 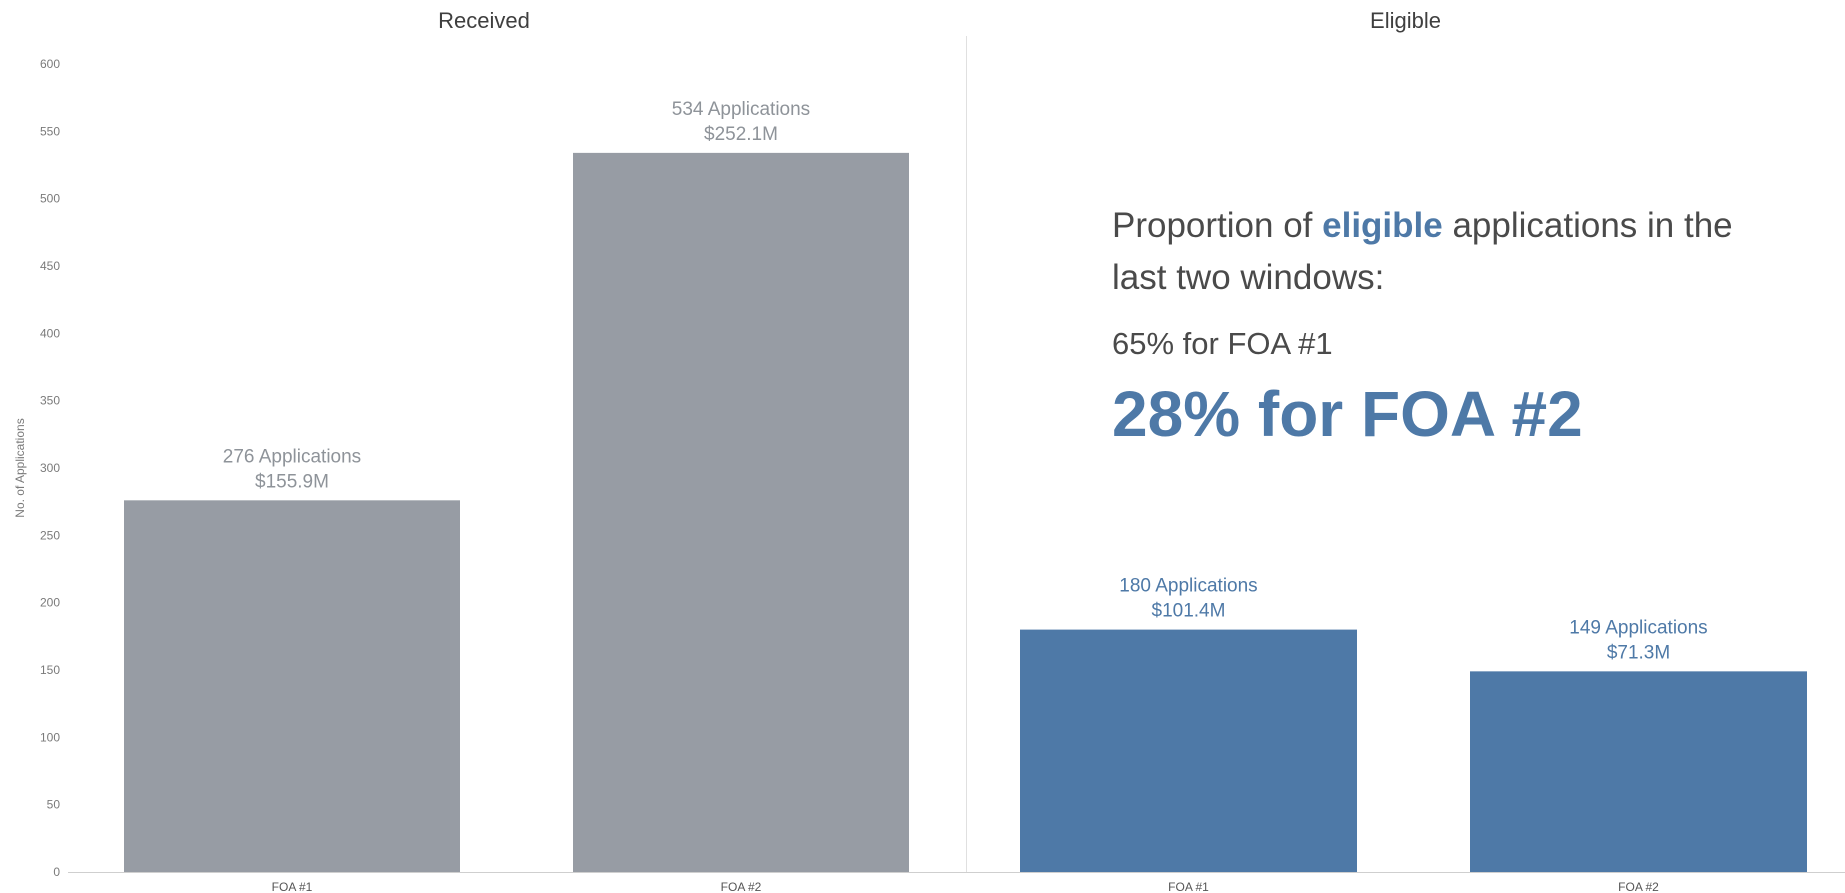 What do you see at coordinates (1217, 225) in the screenshot?
I see `callout-line-1-before: Proportion of` at bounding box center [1217, 225].